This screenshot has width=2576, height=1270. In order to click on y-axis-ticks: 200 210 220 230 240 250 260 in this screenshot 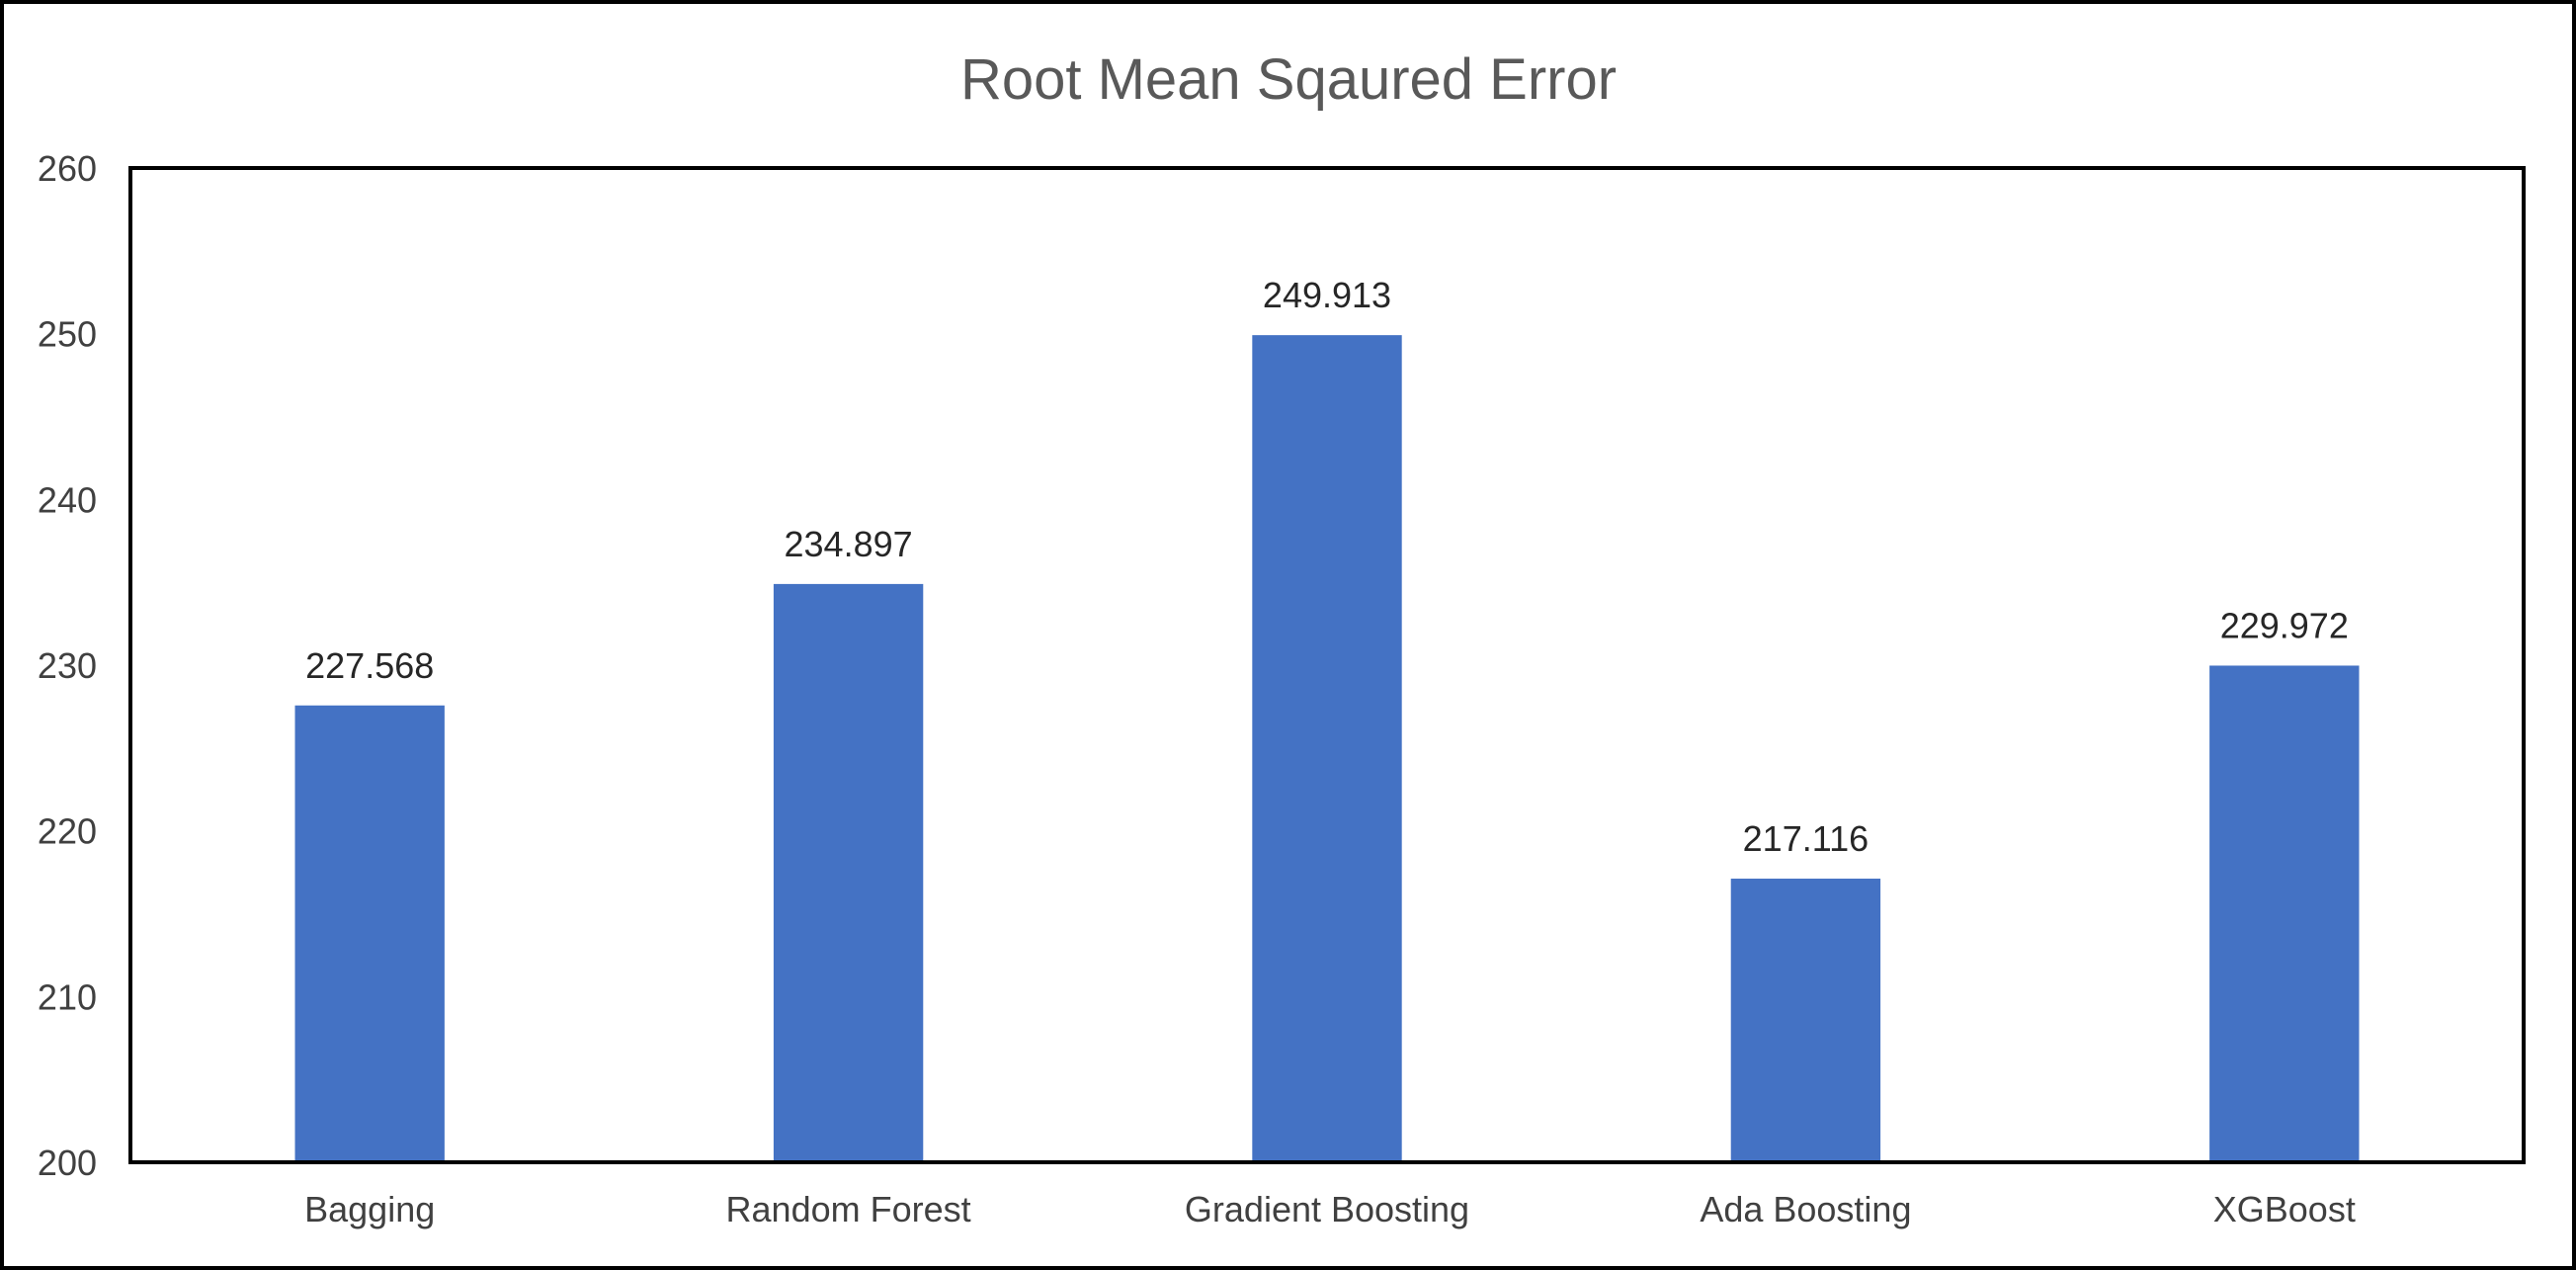, I will do `click(67, 665)`.